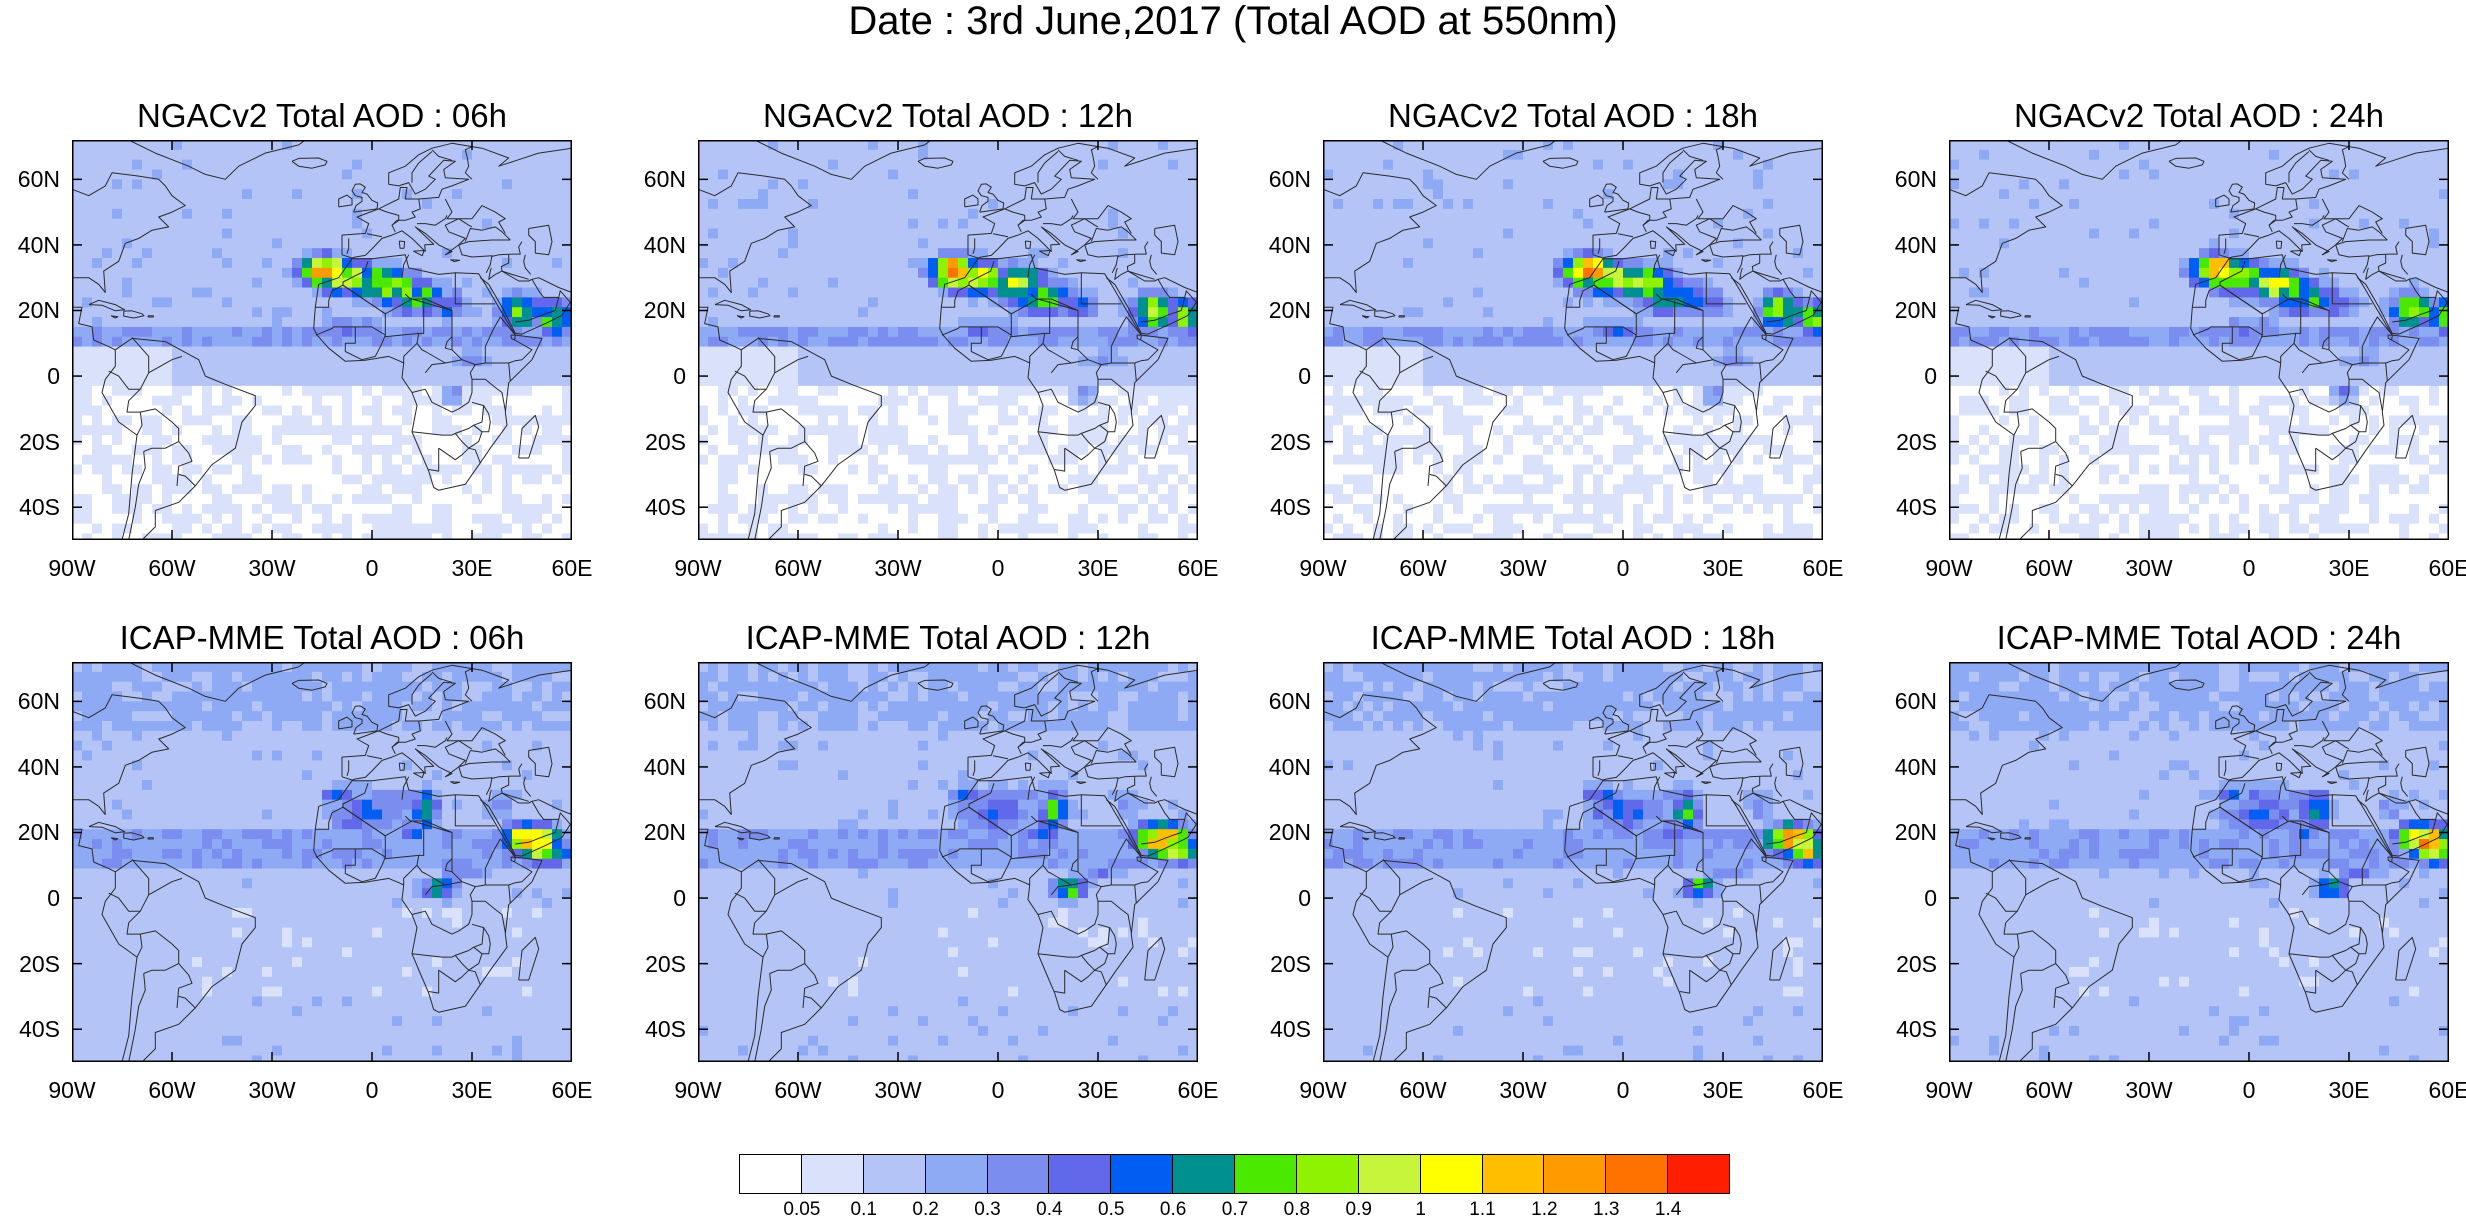  Describe the element at coordinates (1573, 116) in the screenshot. I see `panel-title: NGACv2 Total AOD : 18h` at that location.